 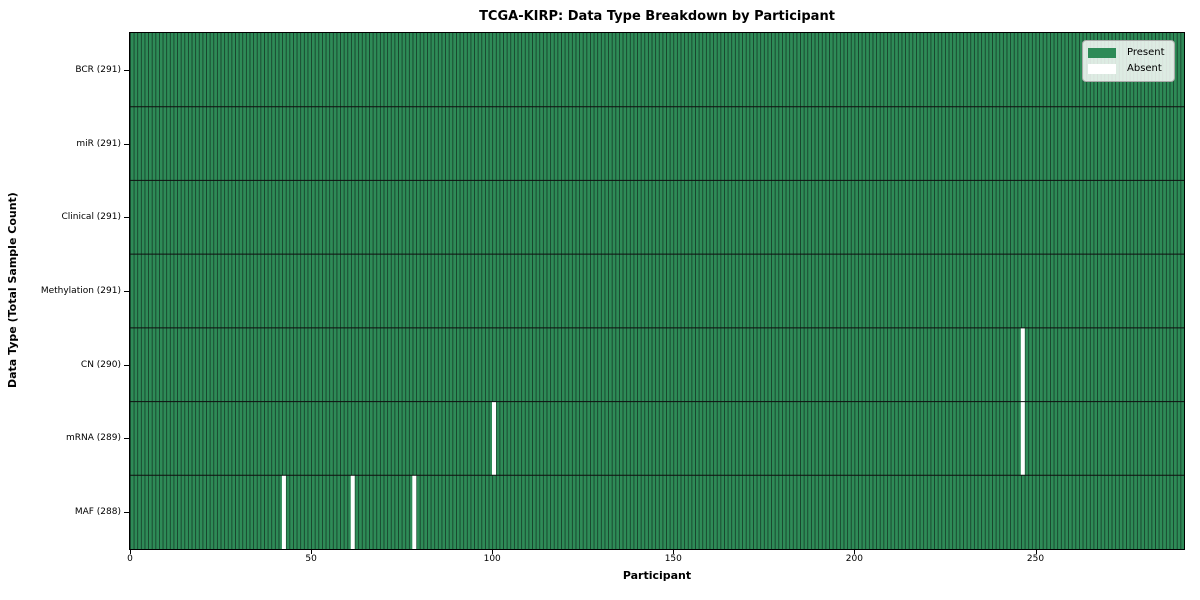 I want to click on y-tick-label: CN (290), so click(x=100, y=364).